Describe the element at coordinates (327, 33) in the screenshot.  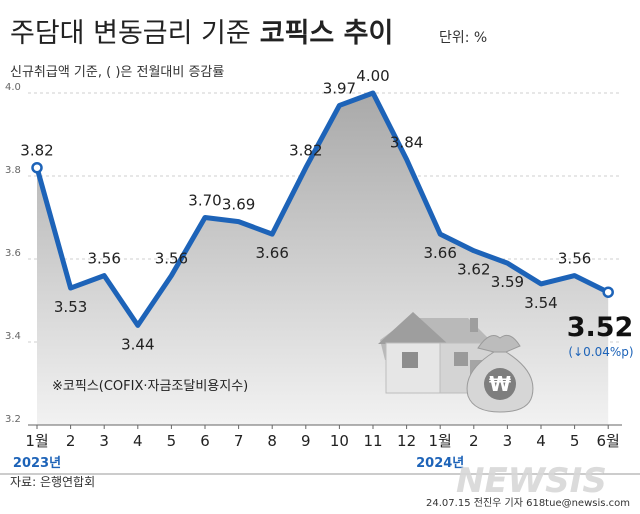
I see `title-bold: 코픽스 추이` at that location.